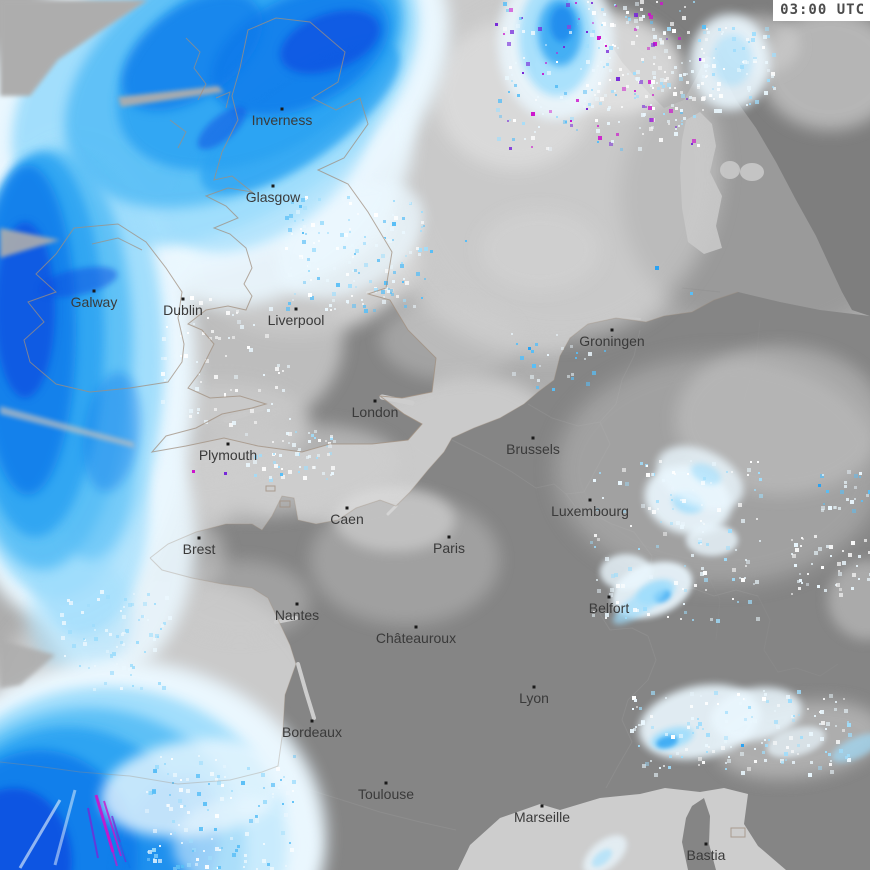 This screenshot has height=870, width=870. What do you see at coordinates (296, 317) in the screenshot?
I see `city-marker: Liverpool` at bounding box center [296, 317].